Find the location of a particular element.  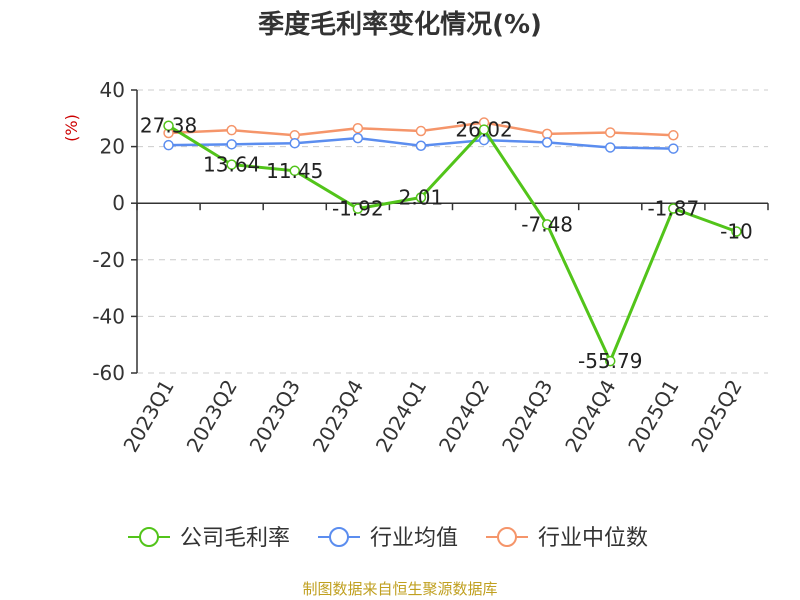

legend-label: 公司毛利率 is located at coordinates (235, 538).